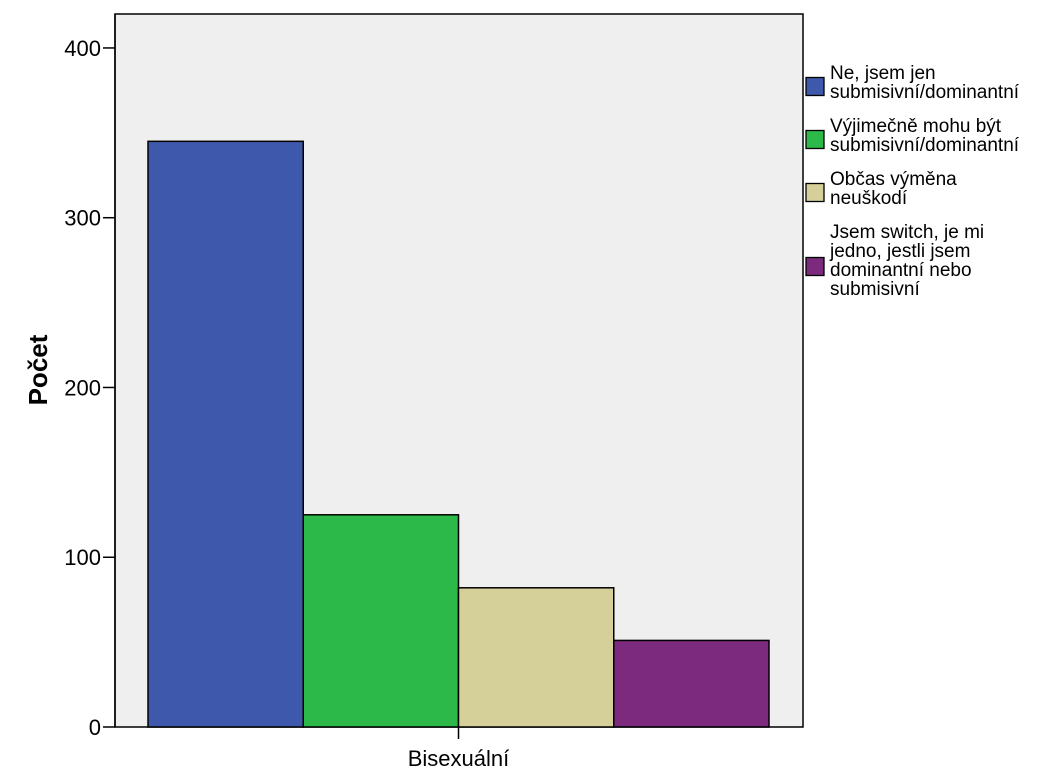  Describe the element at coordinates (899, 251) in the screenshot. I see `legend-label: jedno, jestli jsem` at that location.